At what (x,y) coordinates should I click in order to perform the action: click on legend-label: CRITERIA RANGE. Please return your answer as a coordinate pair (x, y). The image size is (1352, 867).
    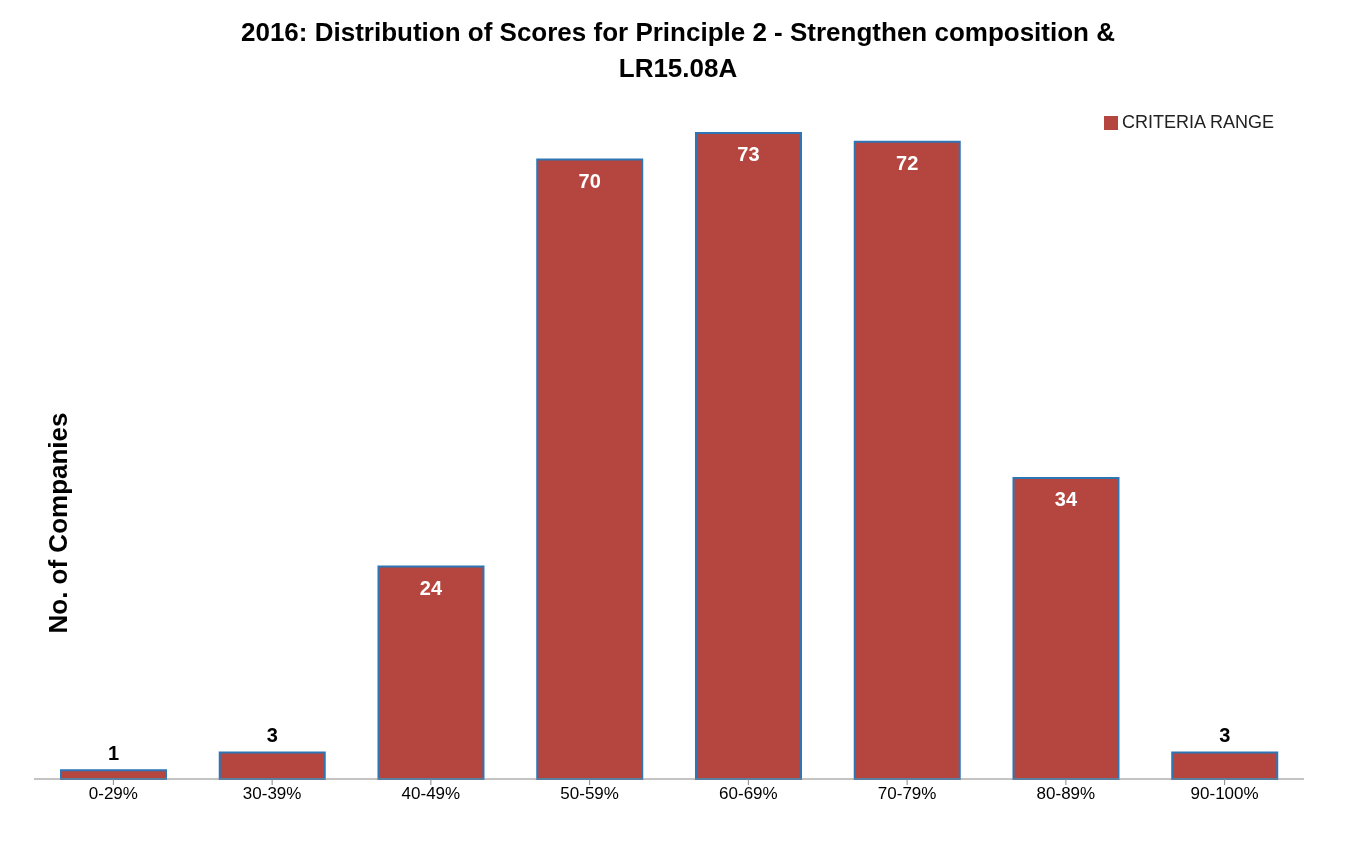
    Looking at the image, I should click on (1197, 122).